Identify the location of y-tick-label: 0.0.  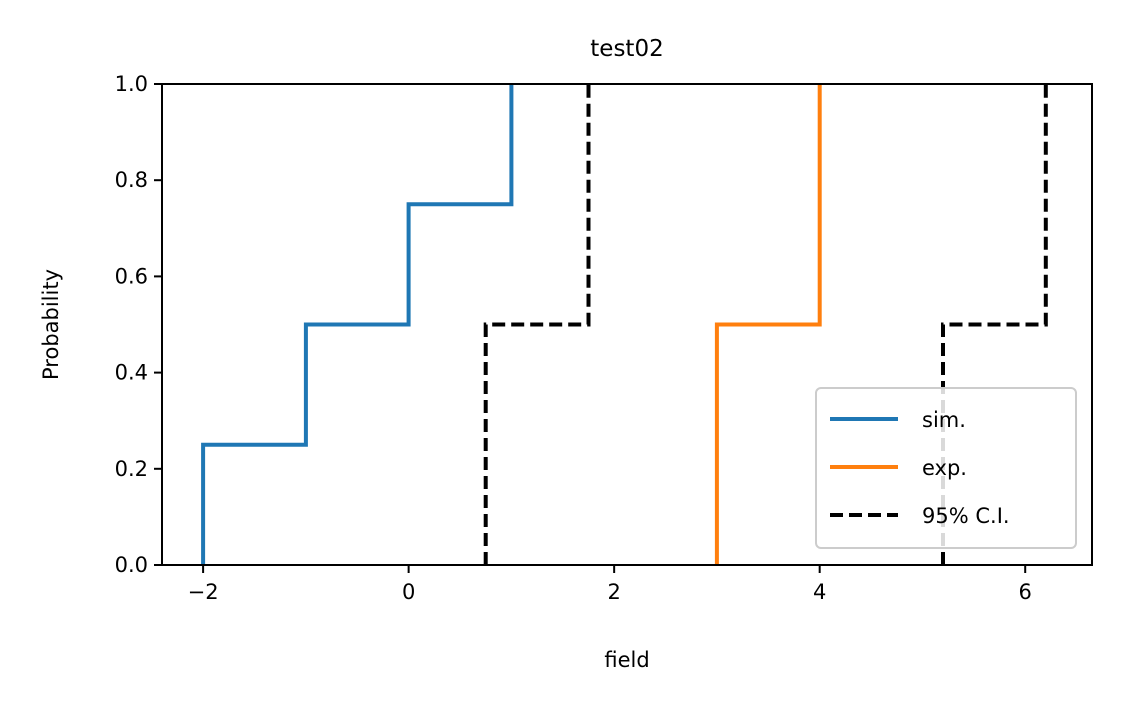
(131, 565).